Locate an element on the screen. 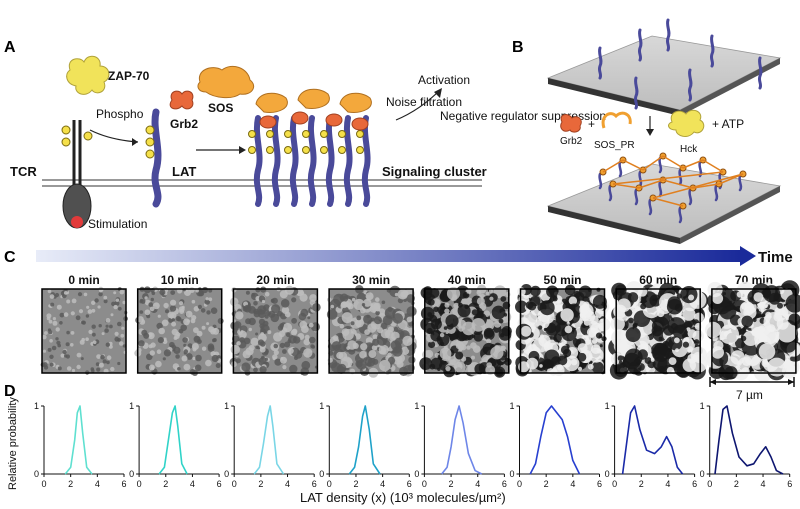  x-tick-label: 4 is located at coordinates (763, 484).